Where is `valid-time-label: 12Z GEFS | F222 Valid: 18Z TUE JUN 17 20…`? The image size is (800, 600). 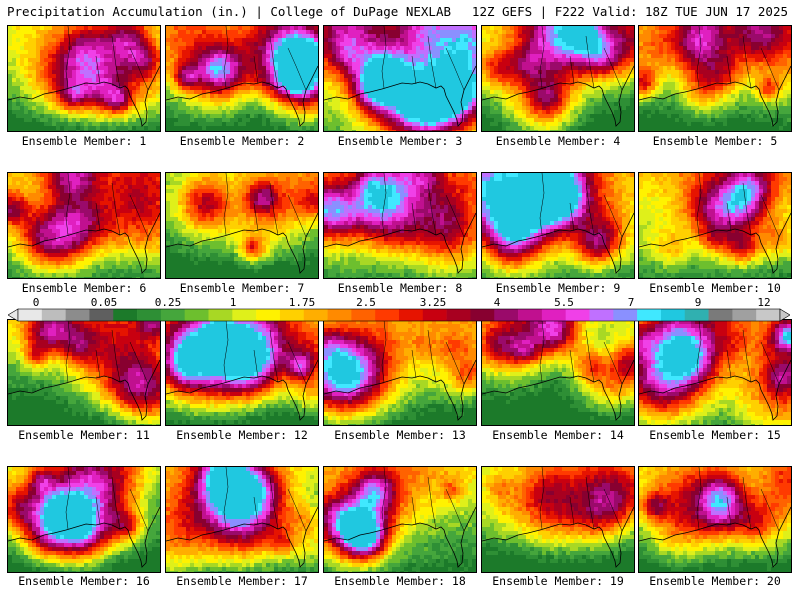
valid-time-label: 12Z GEFS | F222 Valid: 18Z TUE JUN 17 20… is located at coordinates (630, 11).